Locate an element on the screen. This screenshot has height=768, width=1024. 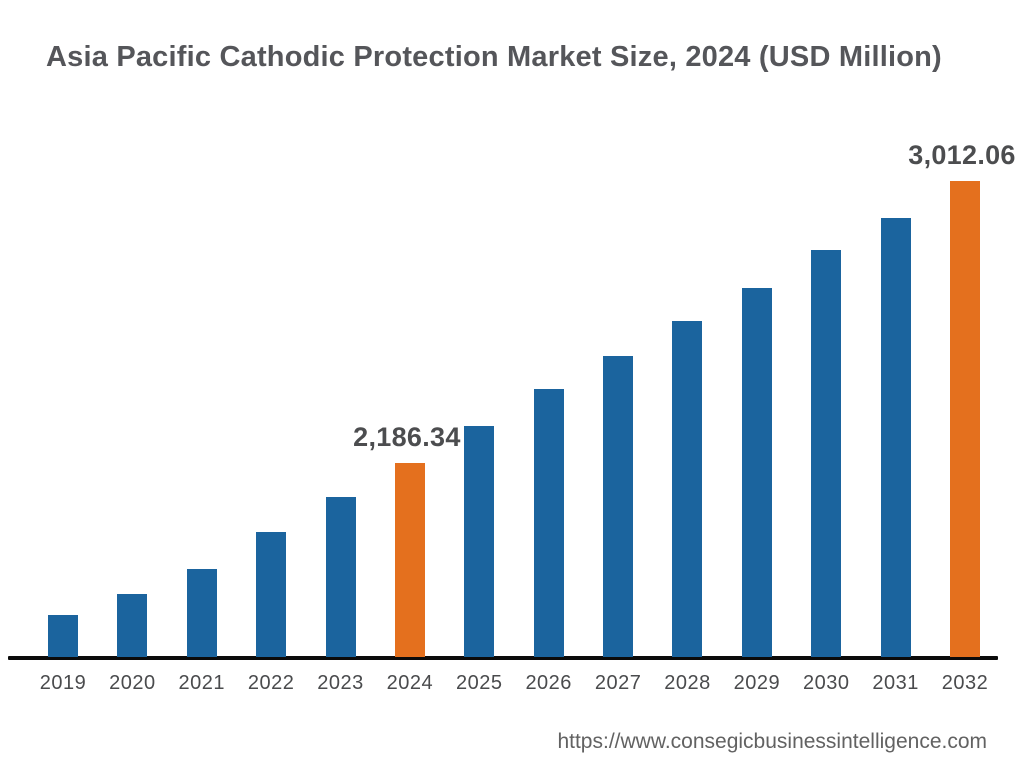
x-axis-label-2022: 2022 is located at coordinates (271, 683).